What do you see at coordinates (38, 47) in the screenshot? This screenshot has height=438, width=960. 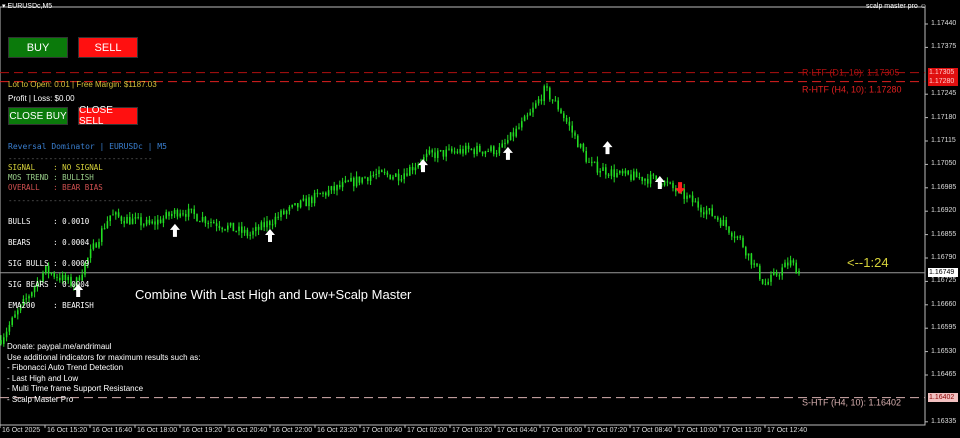 I see `buy-button: BUY` at bounding box center [38, 47].